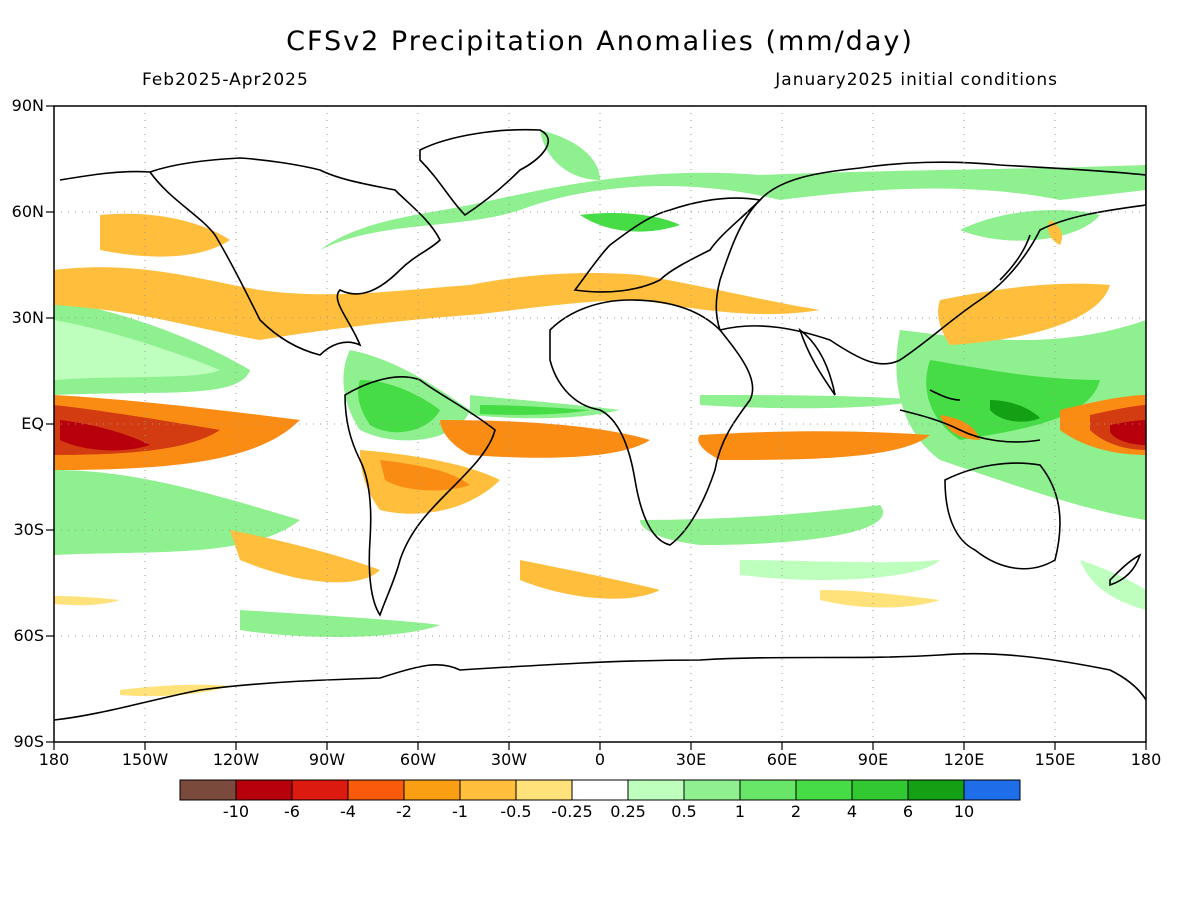 The height and width of the screenshot is (900, 1200). Describe the element at coordinates (1002, 516) in the screenshot. I see `australia-outline` at that location.